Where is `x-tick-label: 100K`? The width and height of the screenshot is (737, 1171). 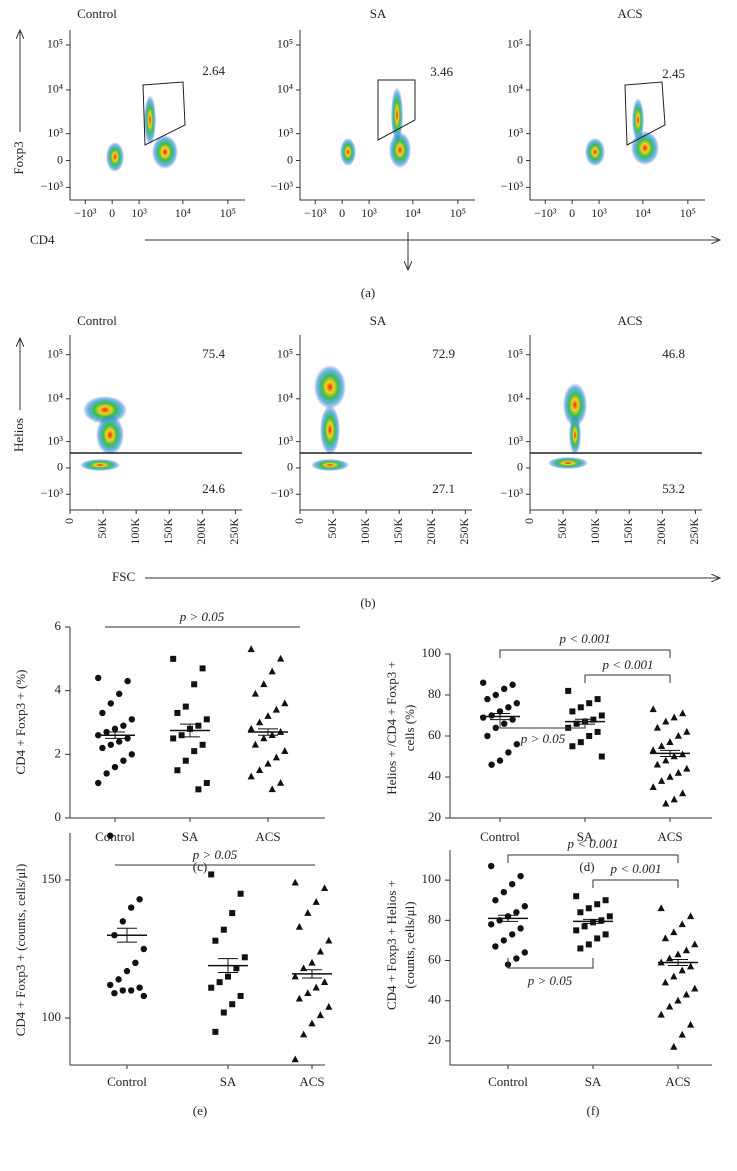 x-tick-label: 100K is located at coordinates (365, 531).